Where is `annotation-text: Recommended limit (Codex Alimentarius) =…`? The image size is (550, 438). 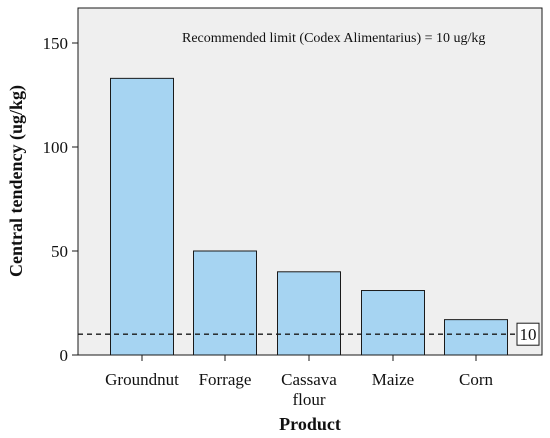
annotation-text: Recommended limit (Codex Alimentarius) =… is located at coordinates (333, 38).